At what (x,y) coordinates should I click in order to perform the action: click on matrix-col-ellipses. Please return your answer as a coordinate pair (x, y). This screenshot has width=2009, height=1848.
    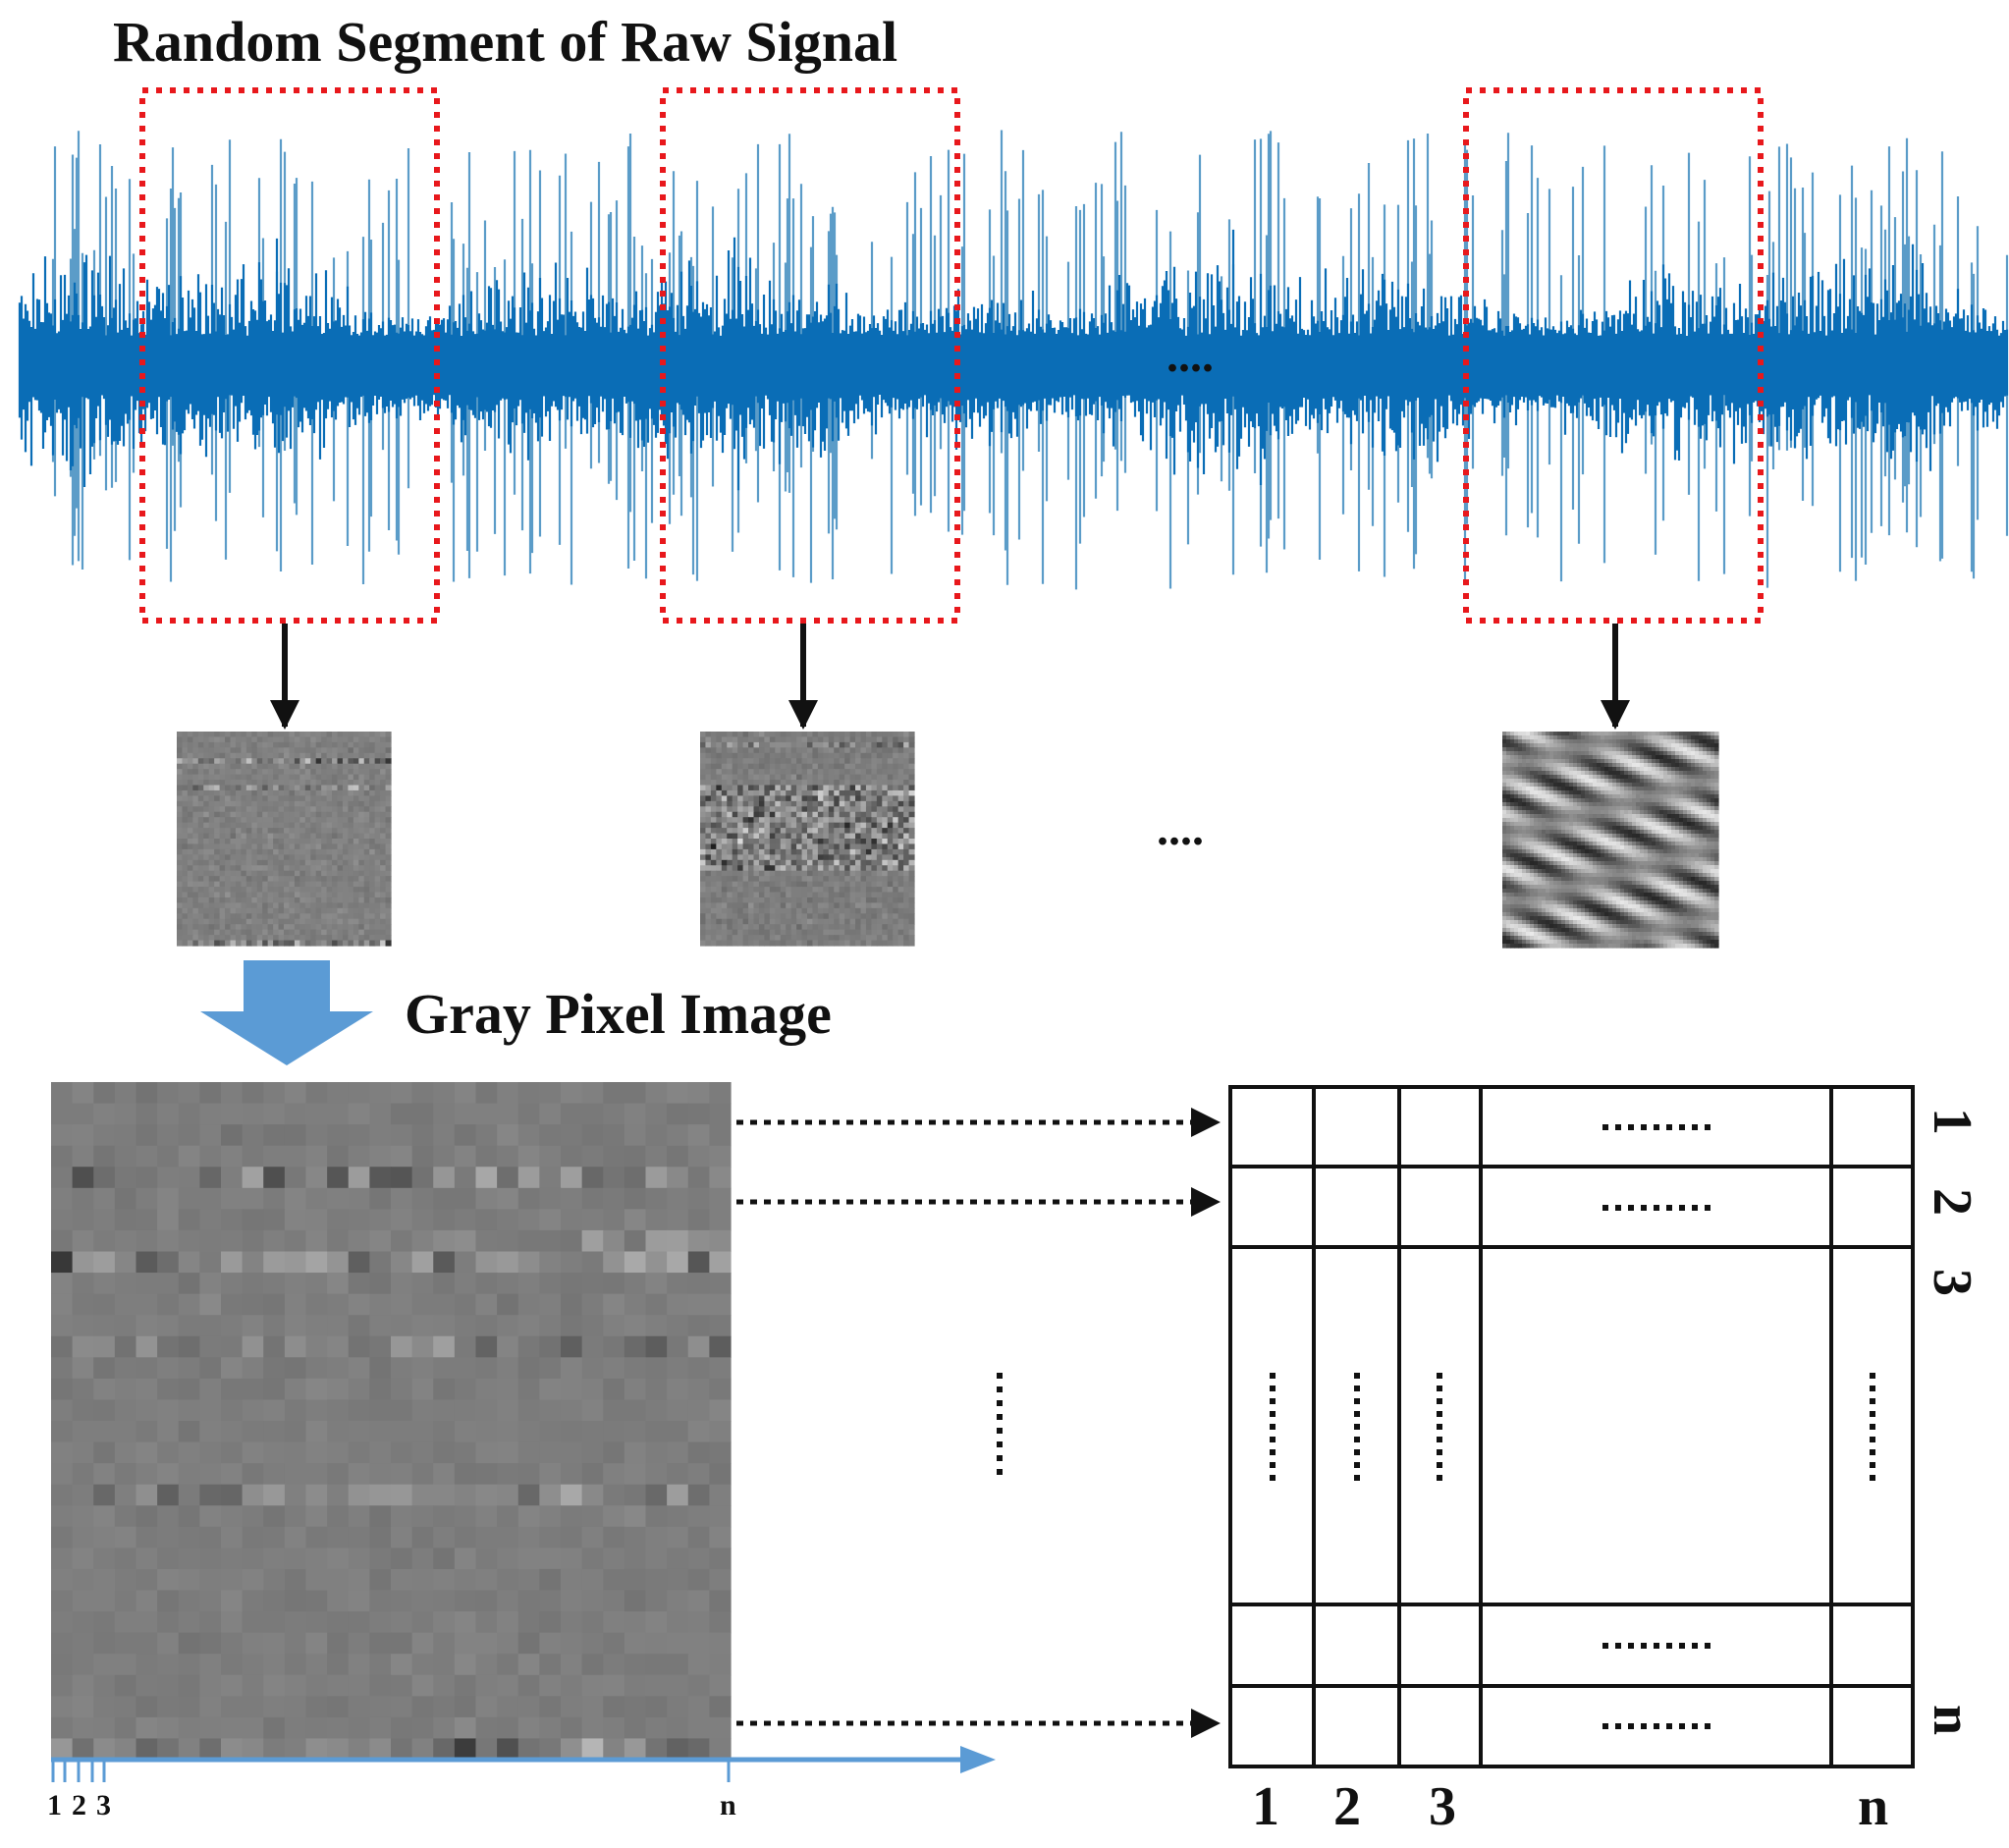
    Looking at the image, I should click on (1572, 1427).